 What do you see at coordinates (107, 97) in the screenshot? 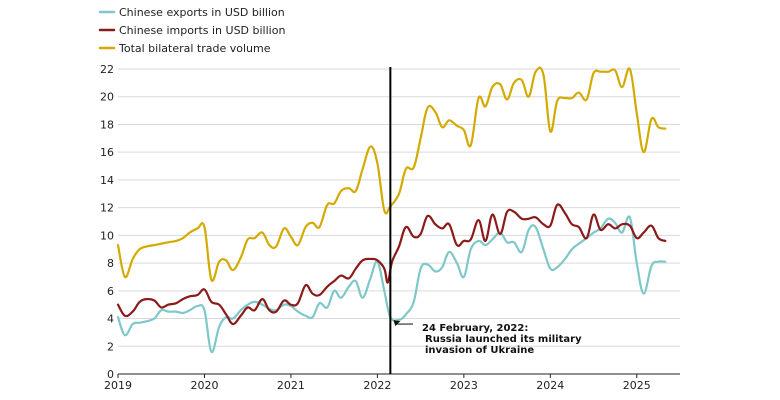
I see `y-tick-label-20: 20` at bounding box center [107, 97].